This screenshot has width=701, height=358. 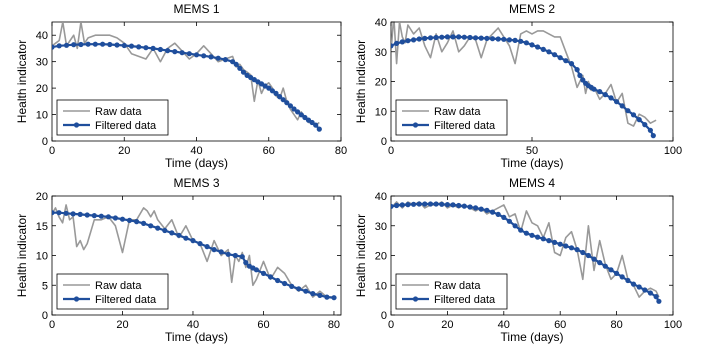 I want to click on y-tick-label: 0, so click(x=45, y=316).